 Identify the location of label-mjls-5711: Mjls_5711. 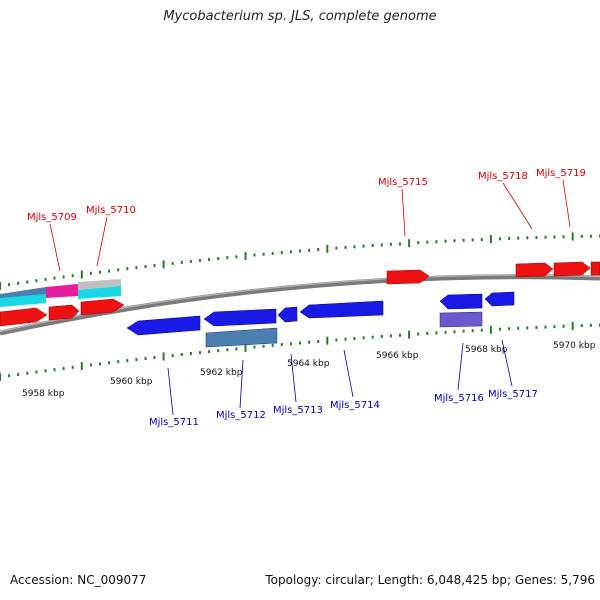
(174, 422).